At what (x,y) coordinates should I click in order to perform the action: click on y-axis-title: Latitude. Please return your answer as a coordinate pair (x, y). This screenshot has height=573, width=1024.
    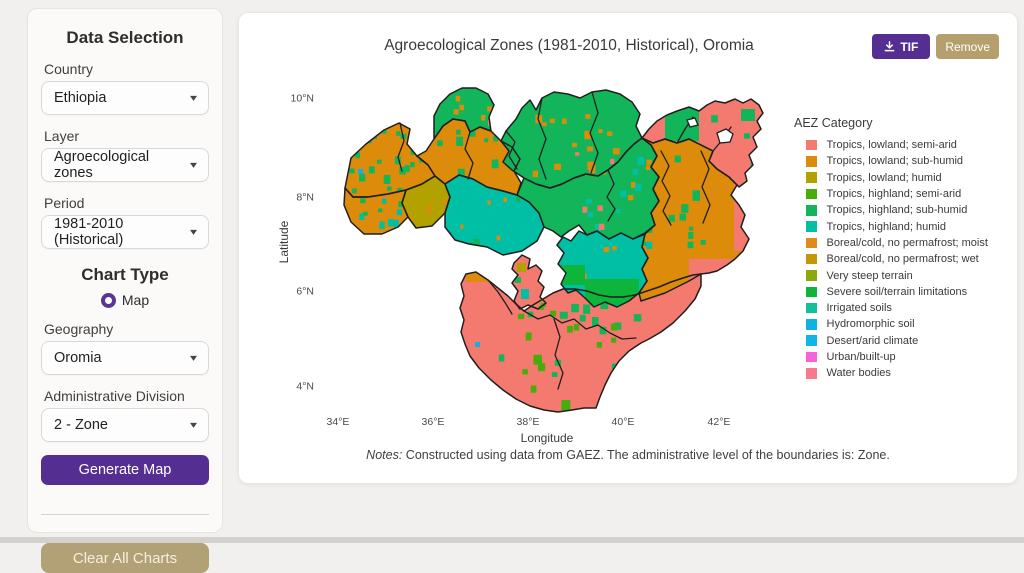
    Looking at the image, I should click on (284, 241).